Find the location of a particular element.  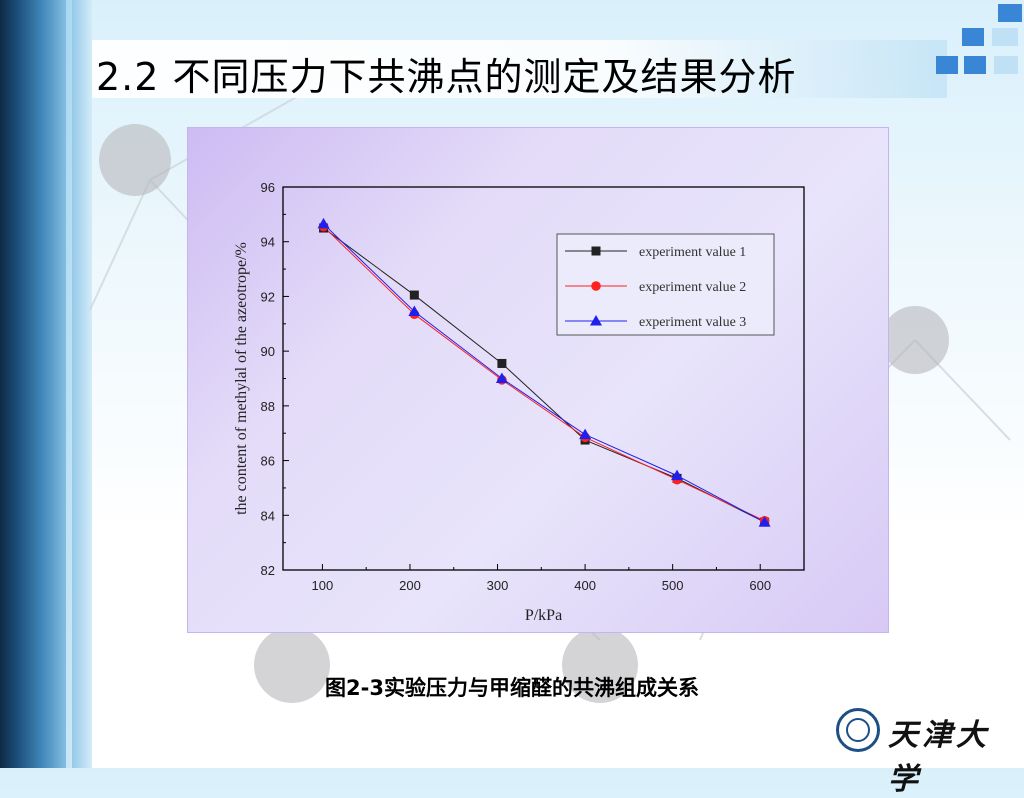

y-tick-label: 82 is located at coordinates (268, 570).